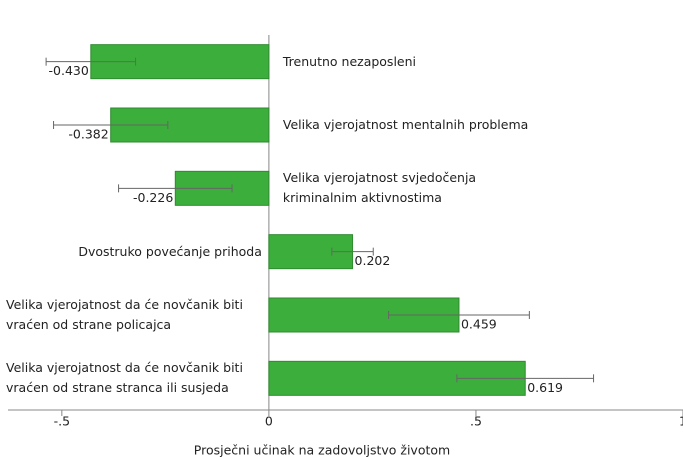 The width and height of the screenshot is (683, 457). Describe the element at coordinates (153, 197) in the screenshot. I see `value-label: -0.226` at that location.